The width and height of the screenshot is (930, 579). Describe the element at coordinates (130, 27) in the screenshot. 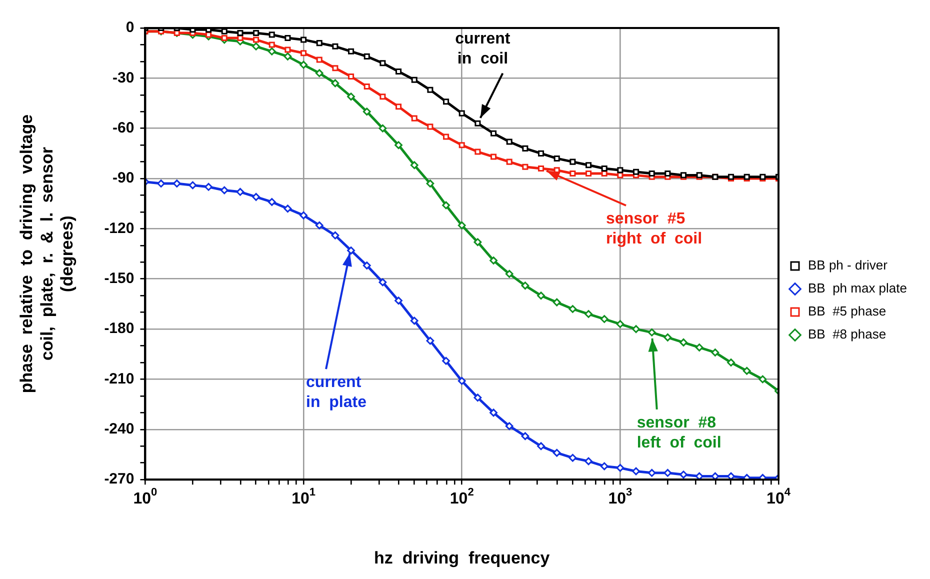

I see `y-tick-label: 0` at that location.